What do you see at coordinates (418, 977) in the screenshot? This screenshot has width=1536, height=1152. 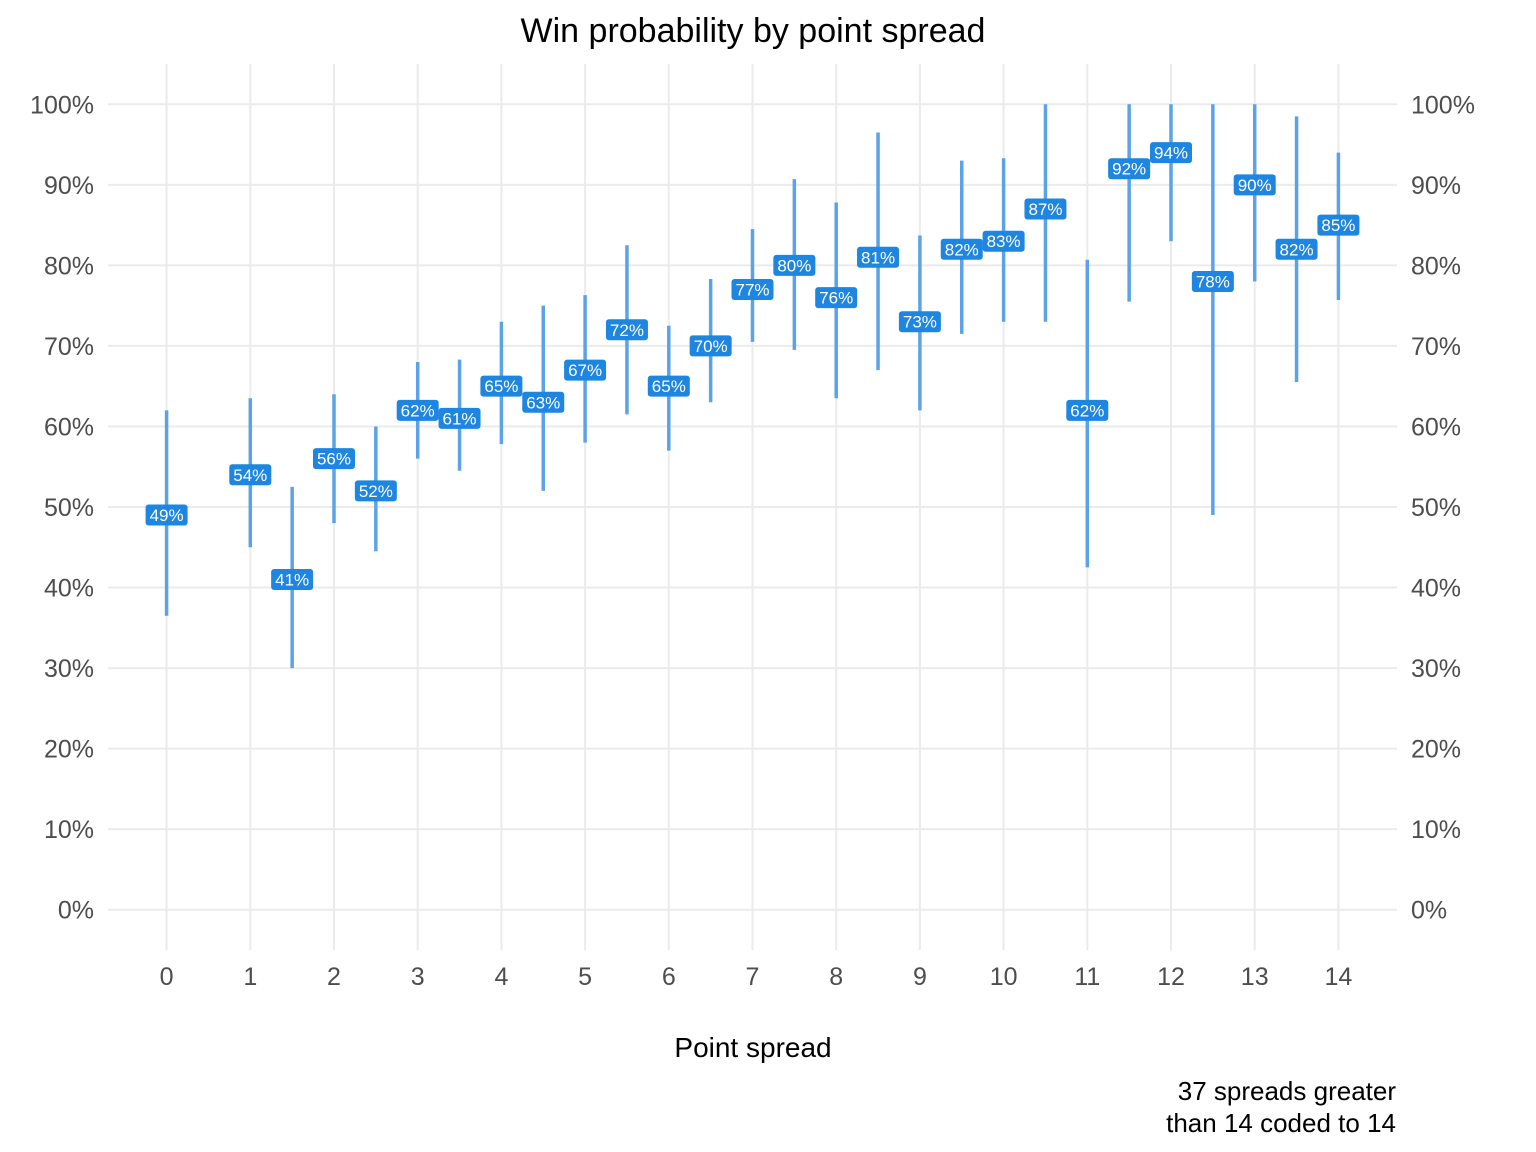 I see `x-tick-label: 3` at bounding box center [418, 977].